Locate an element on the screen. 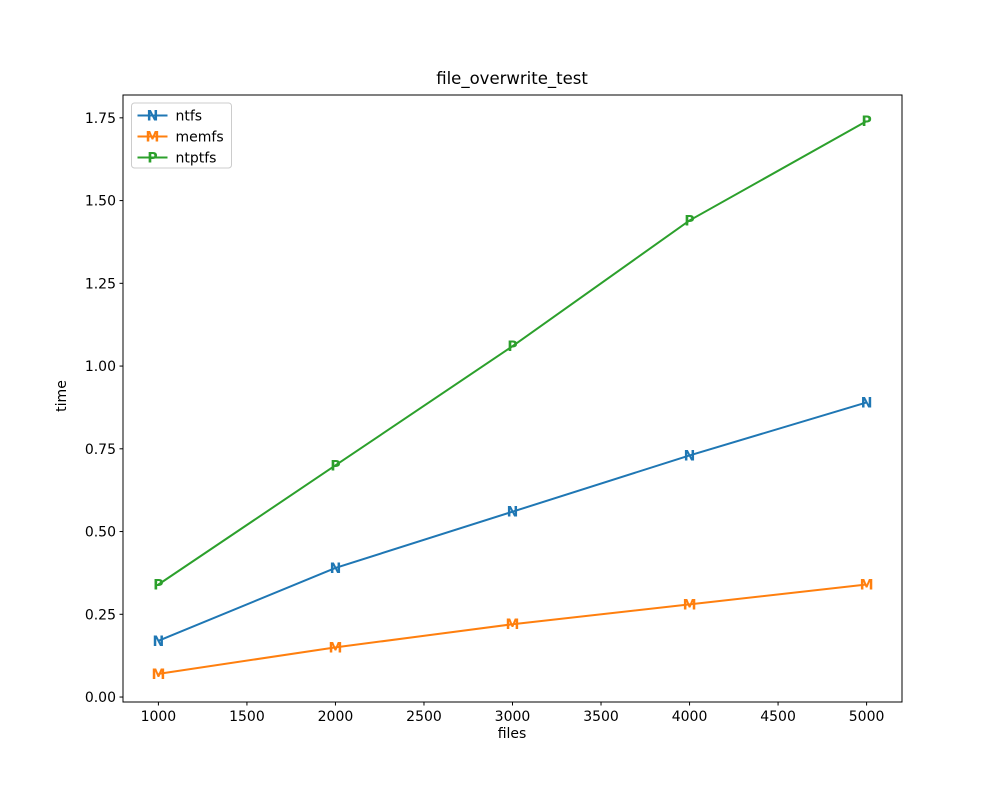 Image resolution: width=1000 pixels, height=800 pixels. y-axis-label: time is located at coordinates (62, 396).